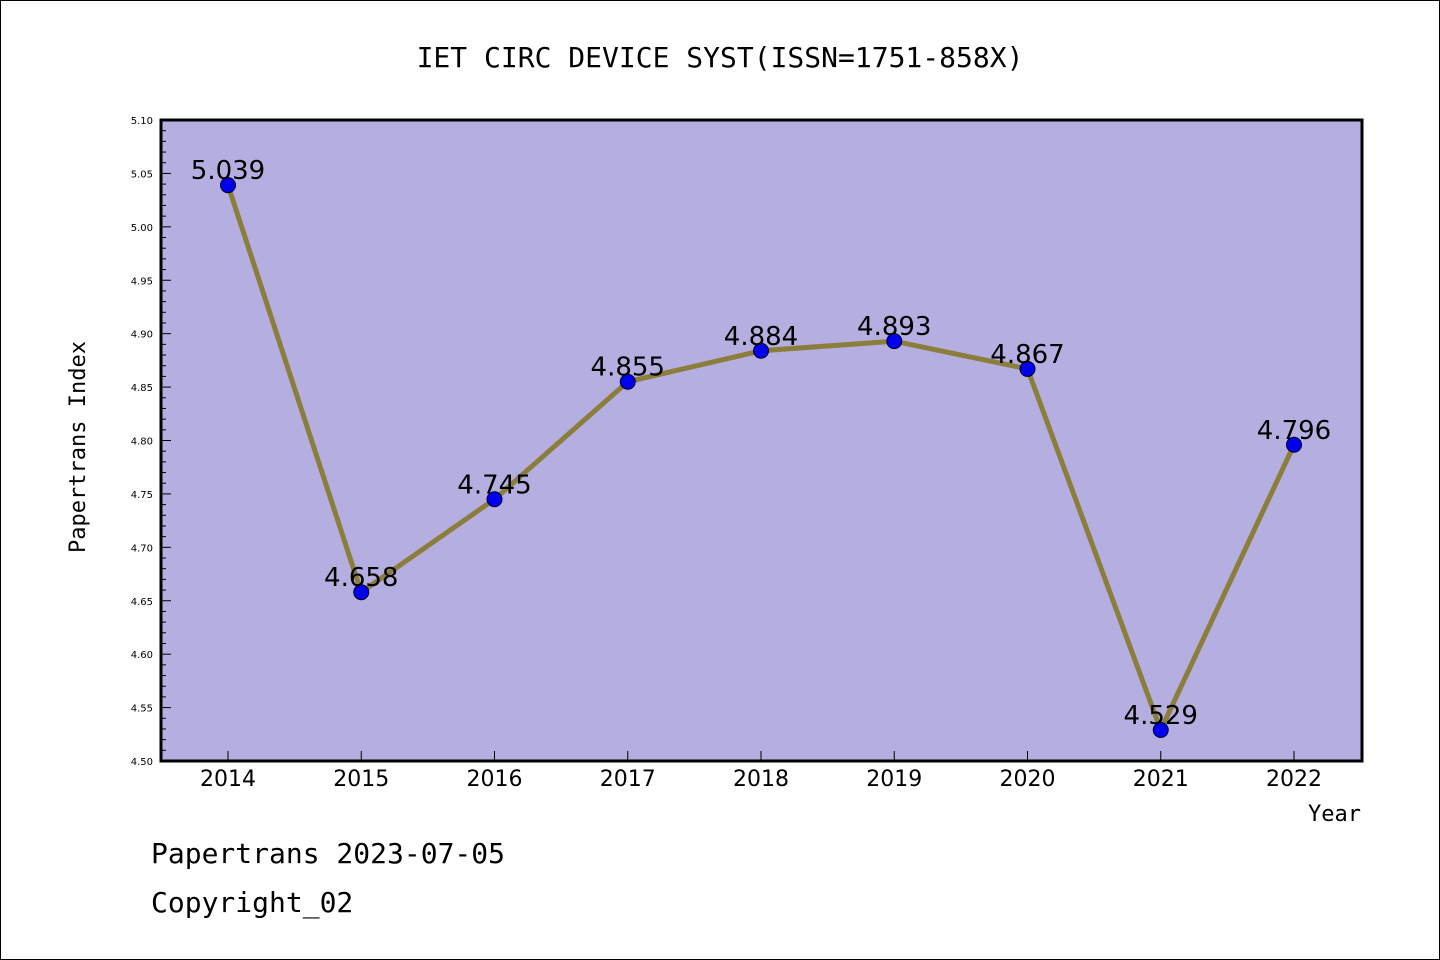 Image resolution: width=1440 pixels, height=960 pixels. Describe the element at coordinates (252, 902) in the screenshot. I see `footer-copyright: Copyright_02` at that location.